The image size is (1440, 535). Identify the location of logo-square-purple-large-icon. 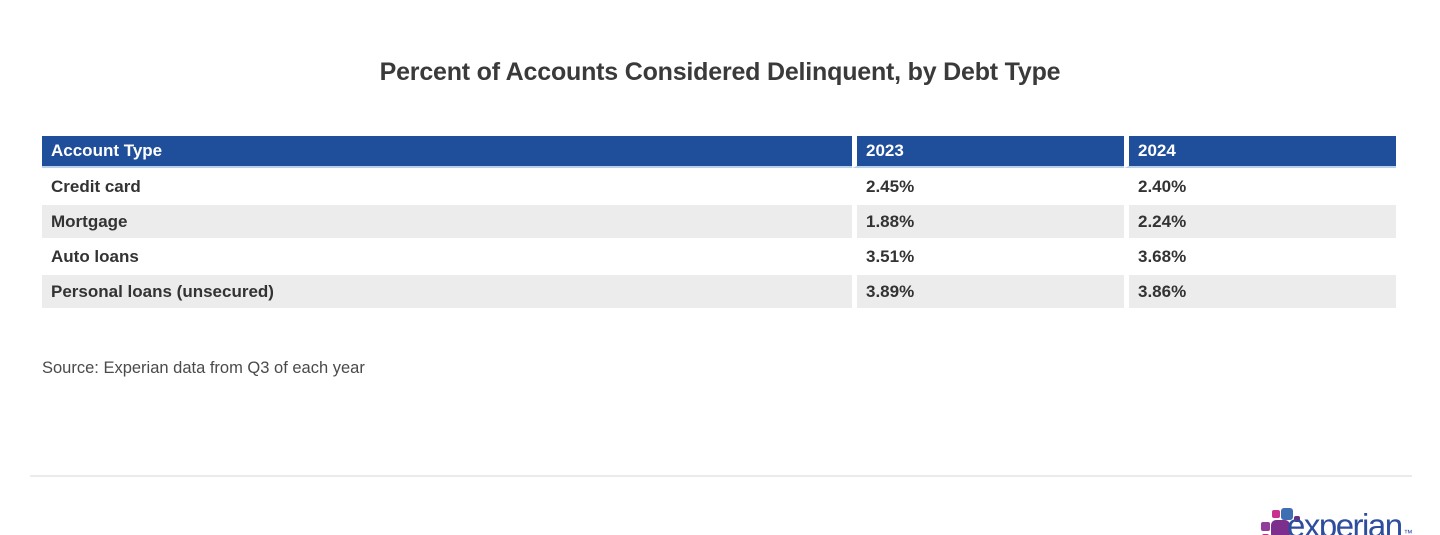
(1280, 527).